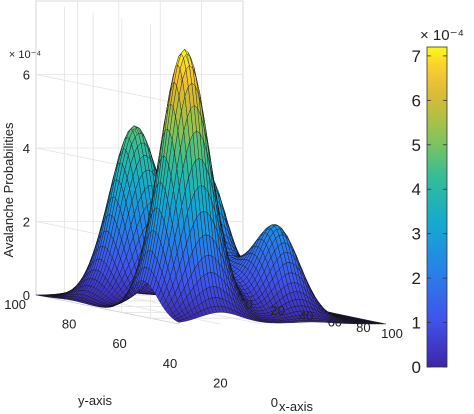  I want to click on colorbar-tick-label: 5, so click(416, 145).